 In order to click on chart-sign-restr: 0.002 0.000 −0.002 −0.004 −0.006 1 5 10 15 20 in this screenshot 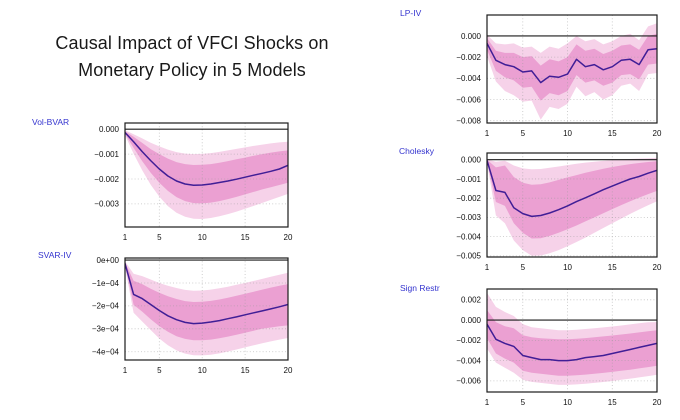, I will do `click(552, 347)`.